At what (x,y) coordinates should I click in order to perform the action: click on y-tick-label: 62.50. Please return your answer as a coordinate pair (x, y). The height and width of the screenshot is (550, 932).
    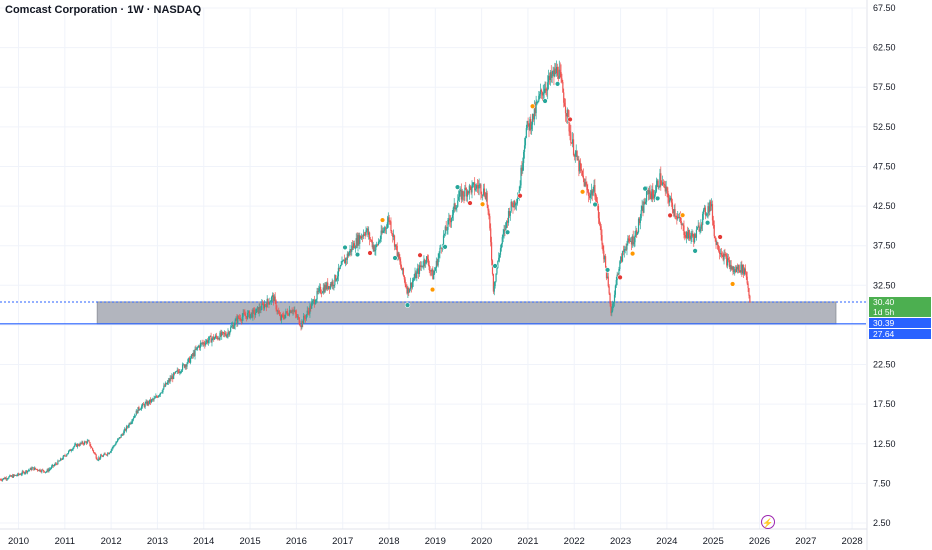
    Looking at the image, I should click on (884, 48).